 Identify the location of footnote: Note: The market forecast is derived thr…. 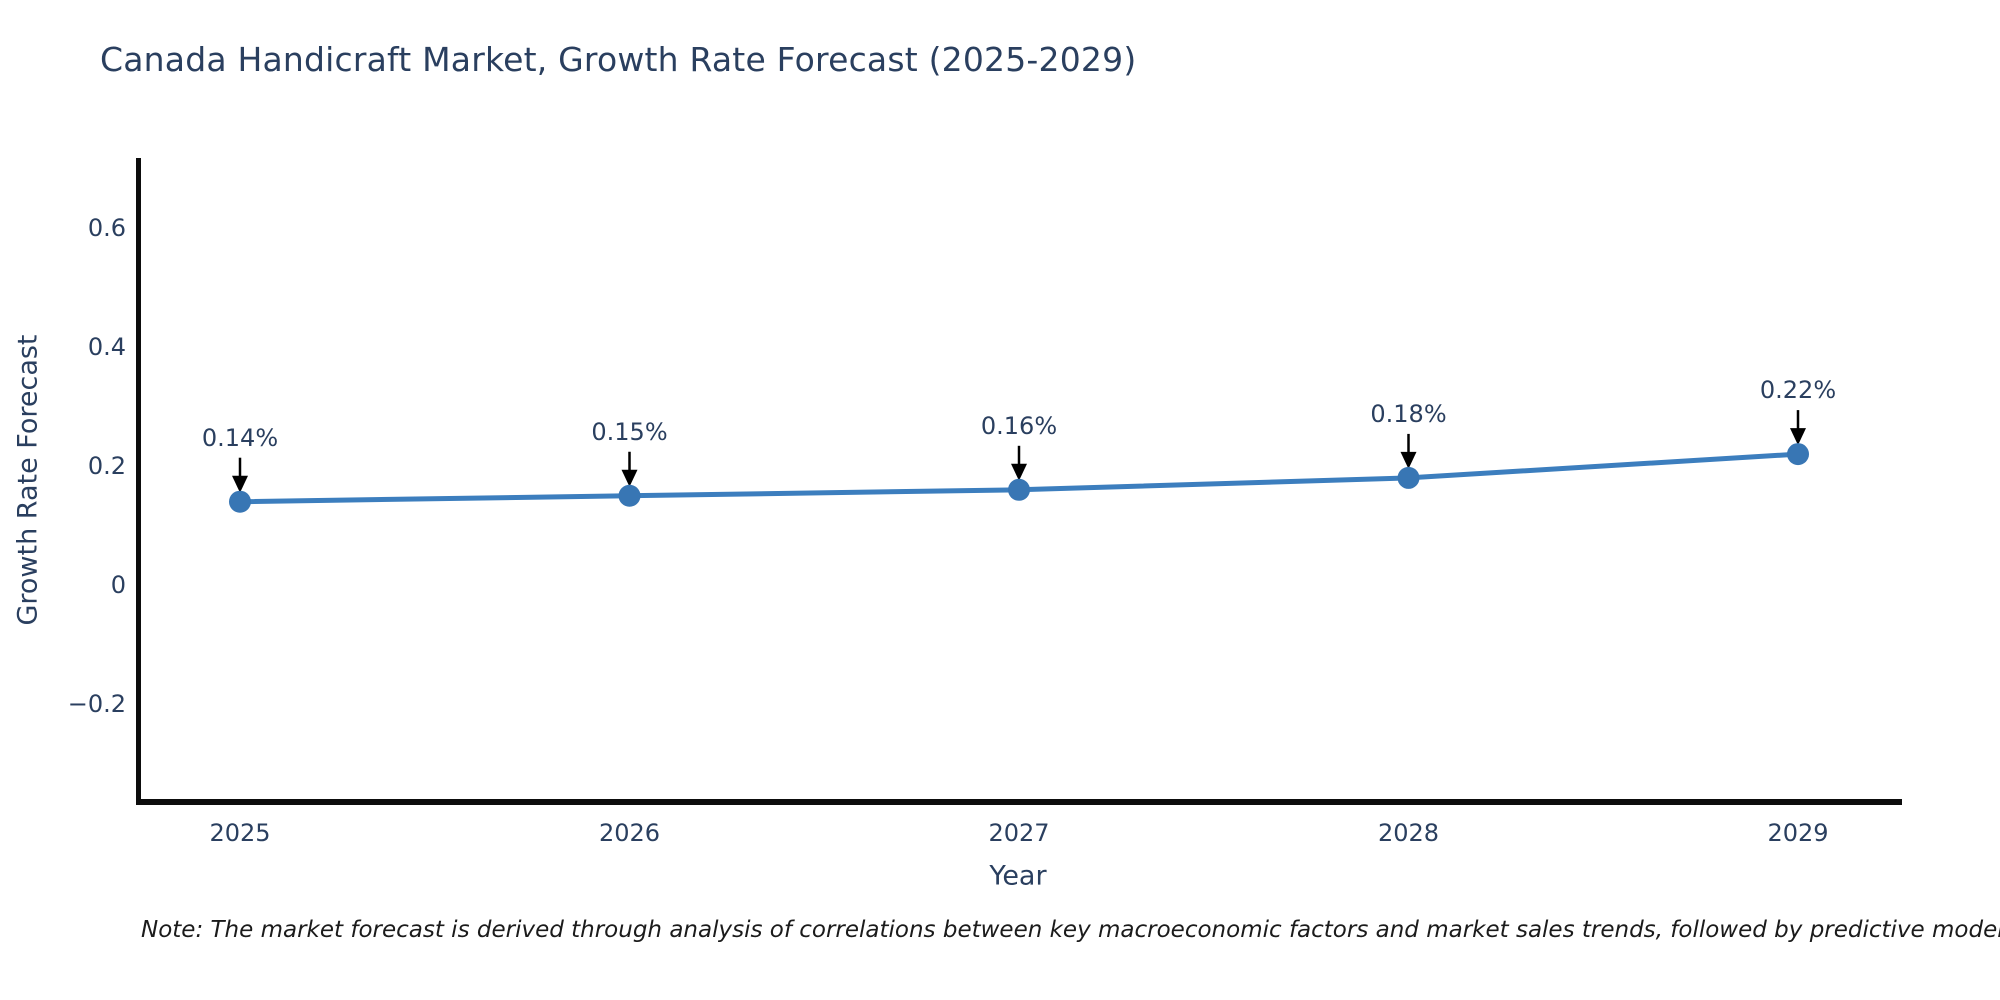
(1070, 930).